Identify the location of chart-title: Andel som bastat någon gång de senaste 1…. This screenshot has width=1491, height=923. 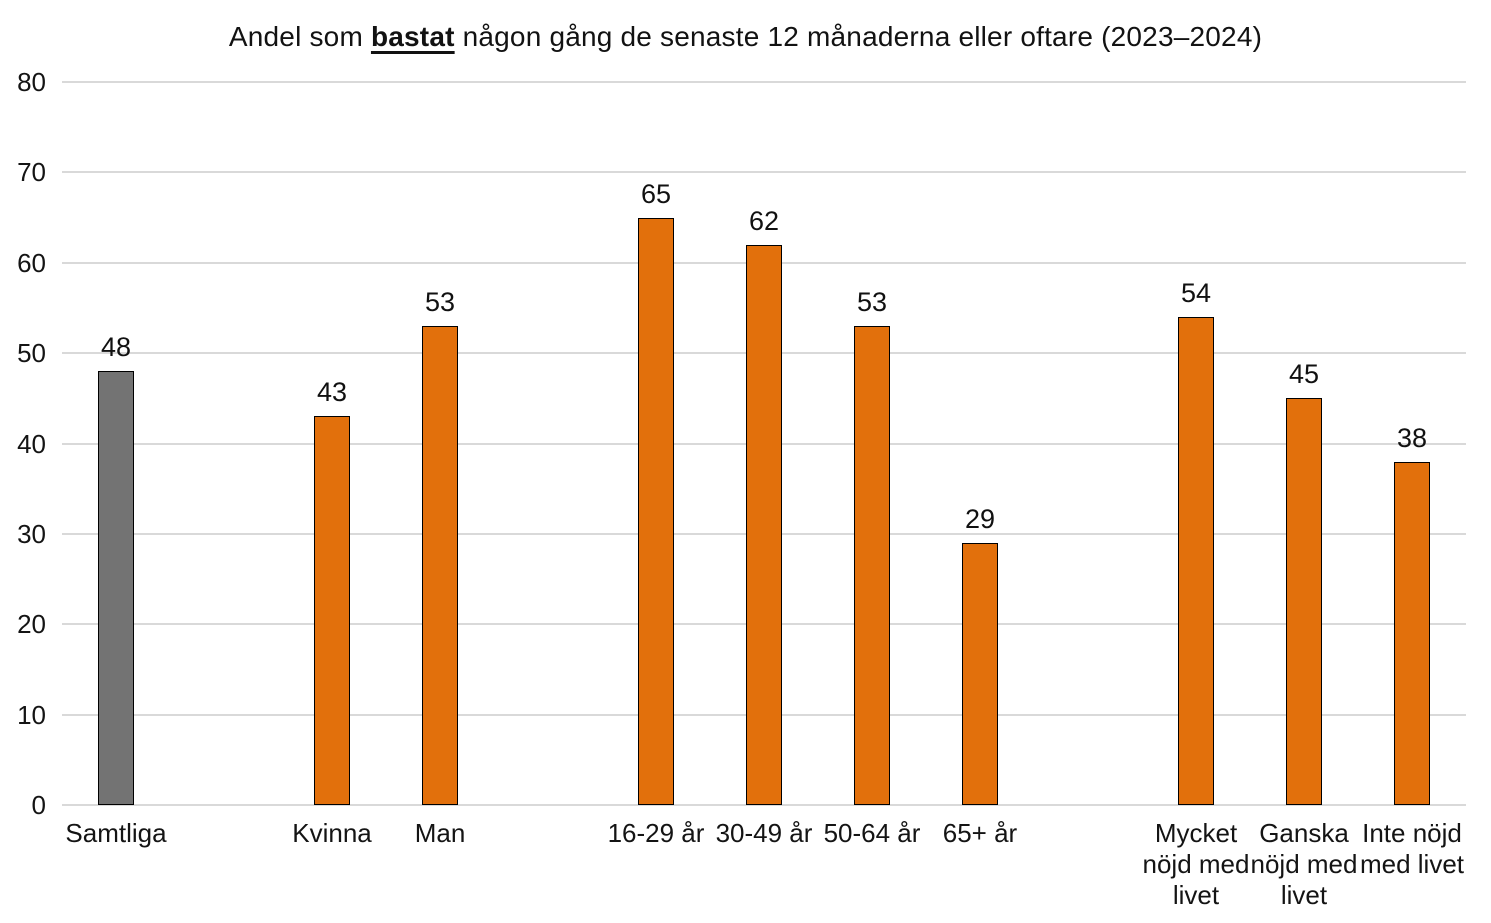
(745, 37).